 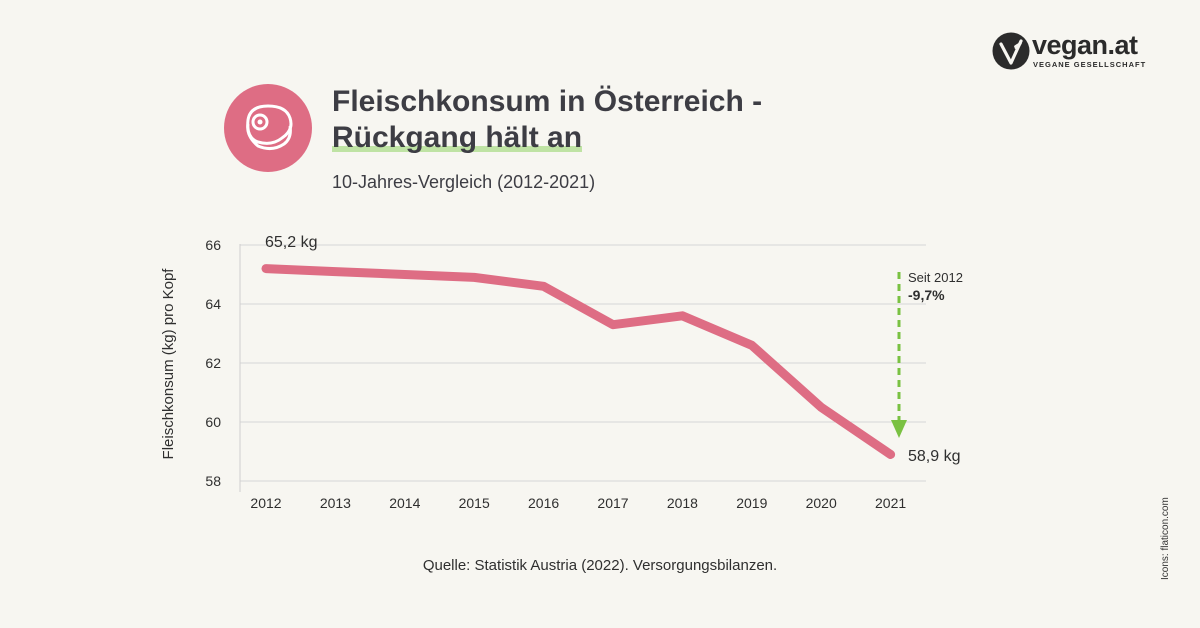 What do you see at coordinates (578, 503) in the screenshot?
I see `x-tick-labels: 2012 2013 2014 2015 2016 2017 2018 2019 2020 2021` at bounding box center [578, 503].